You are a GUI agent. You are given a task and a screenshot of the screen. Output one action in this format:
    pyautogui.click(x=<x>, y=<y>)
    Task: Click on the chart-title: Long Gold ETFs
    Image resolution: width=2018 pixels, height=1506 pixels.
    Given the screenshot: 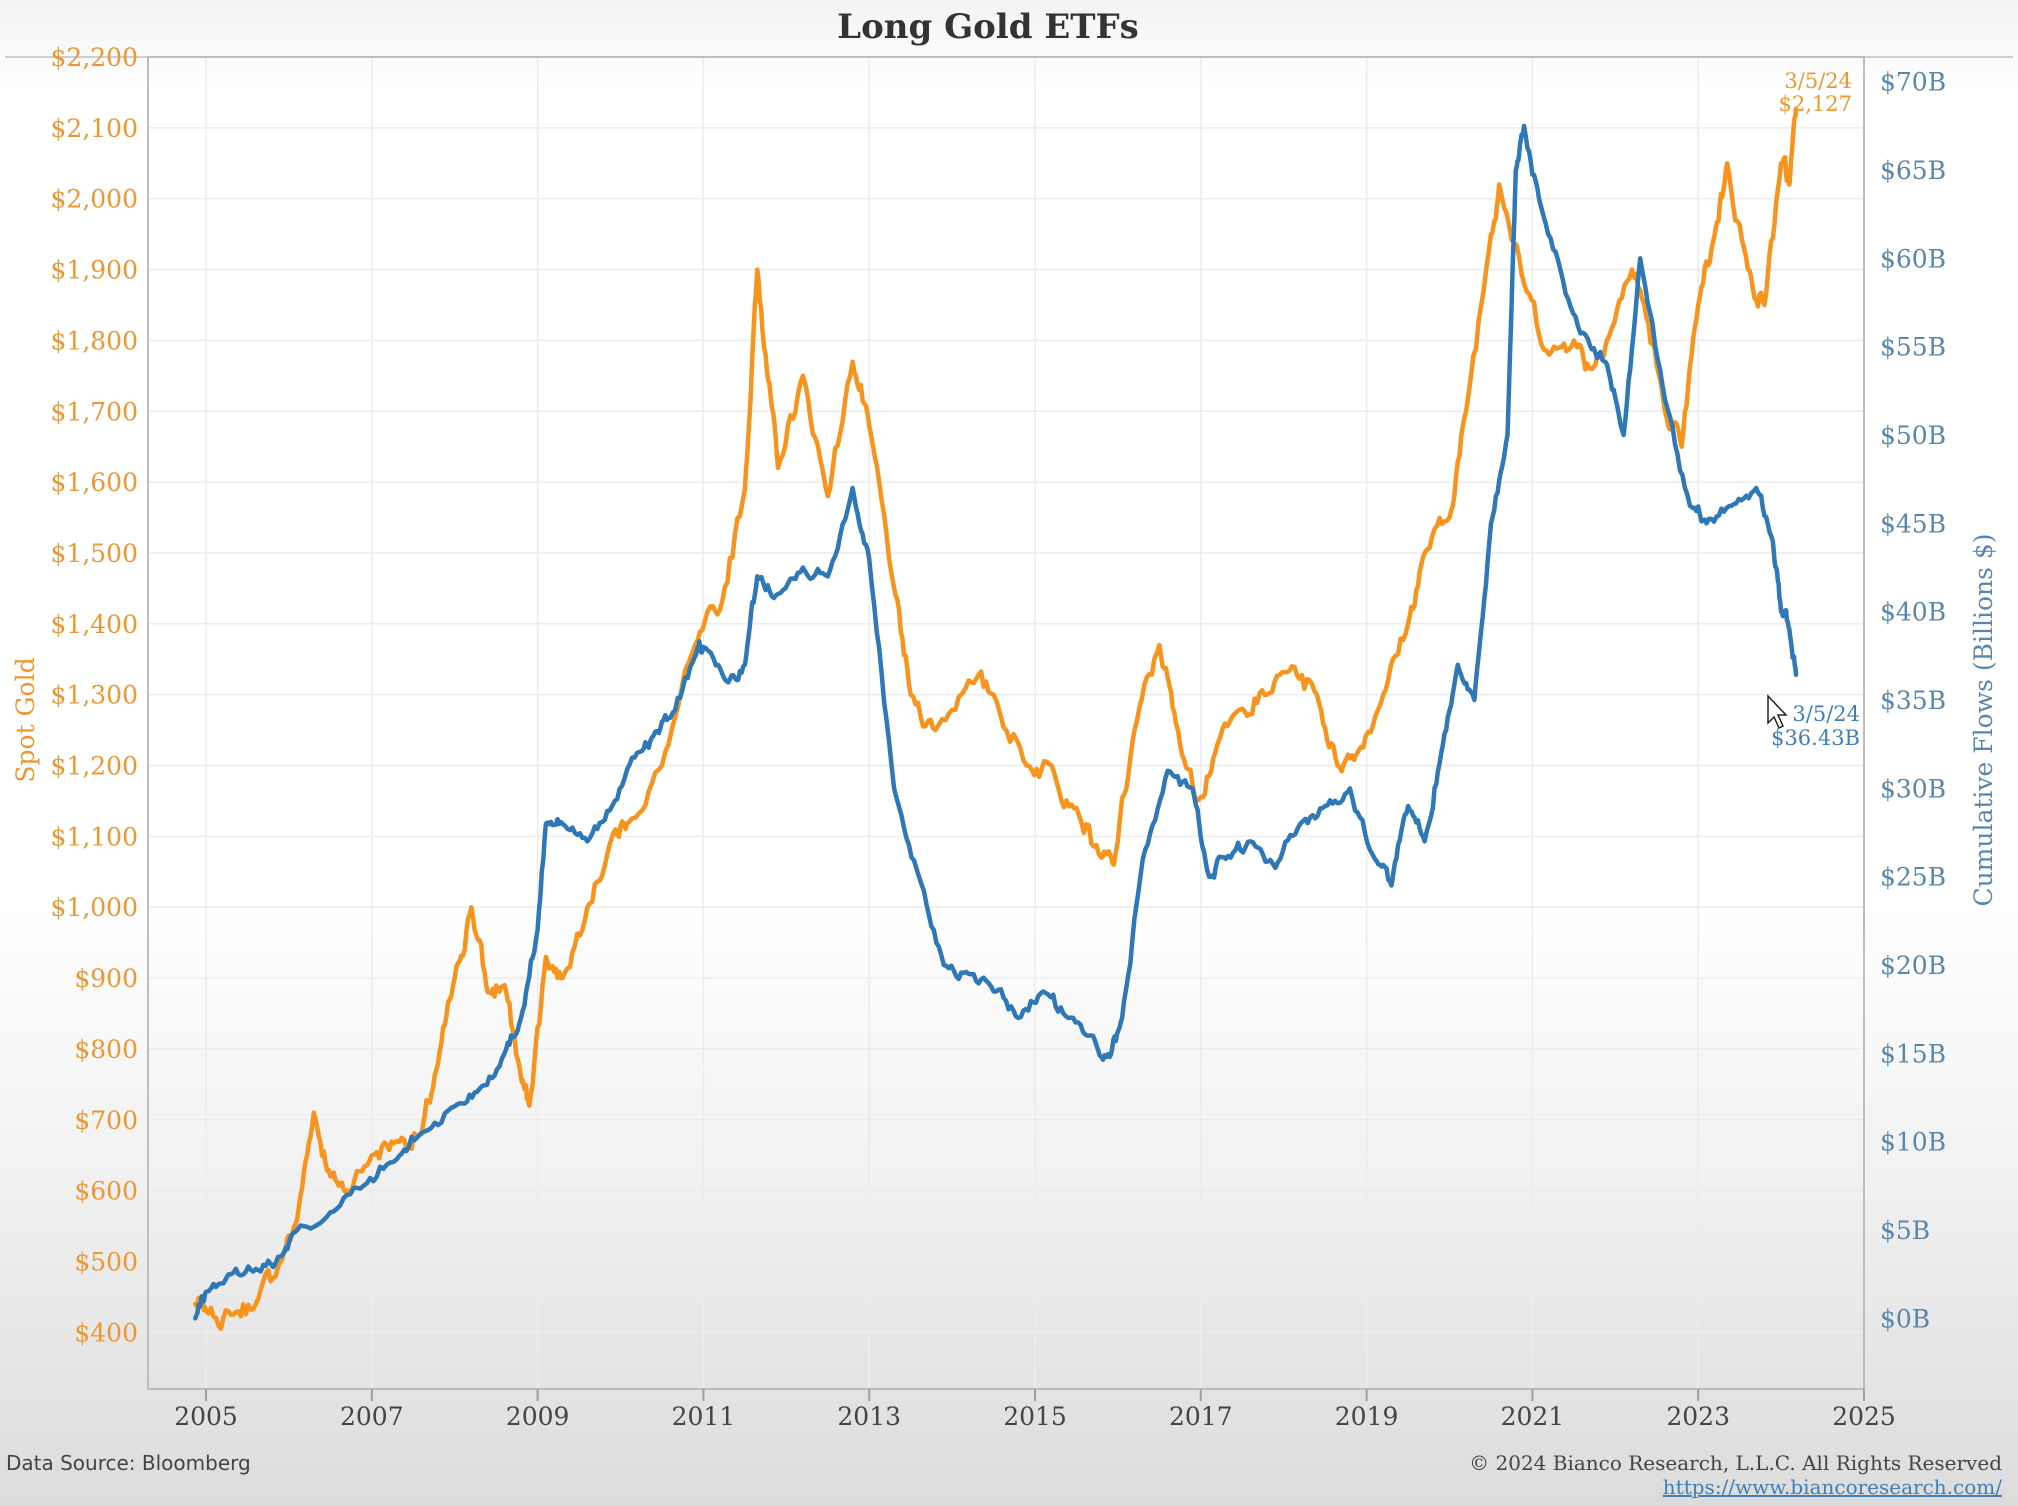 What is the action you would take?
    pyautogui.click(x=988, y=27)
    